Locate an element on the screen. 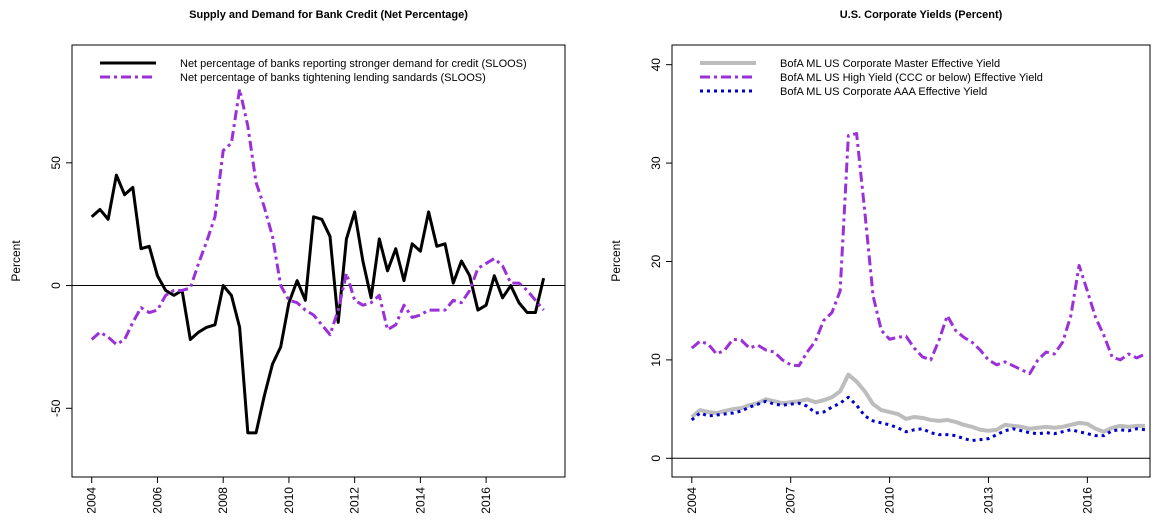 This screenshot has width=1157, height=527. x-tick-label: 2012 is located at coordinates (355, 500).